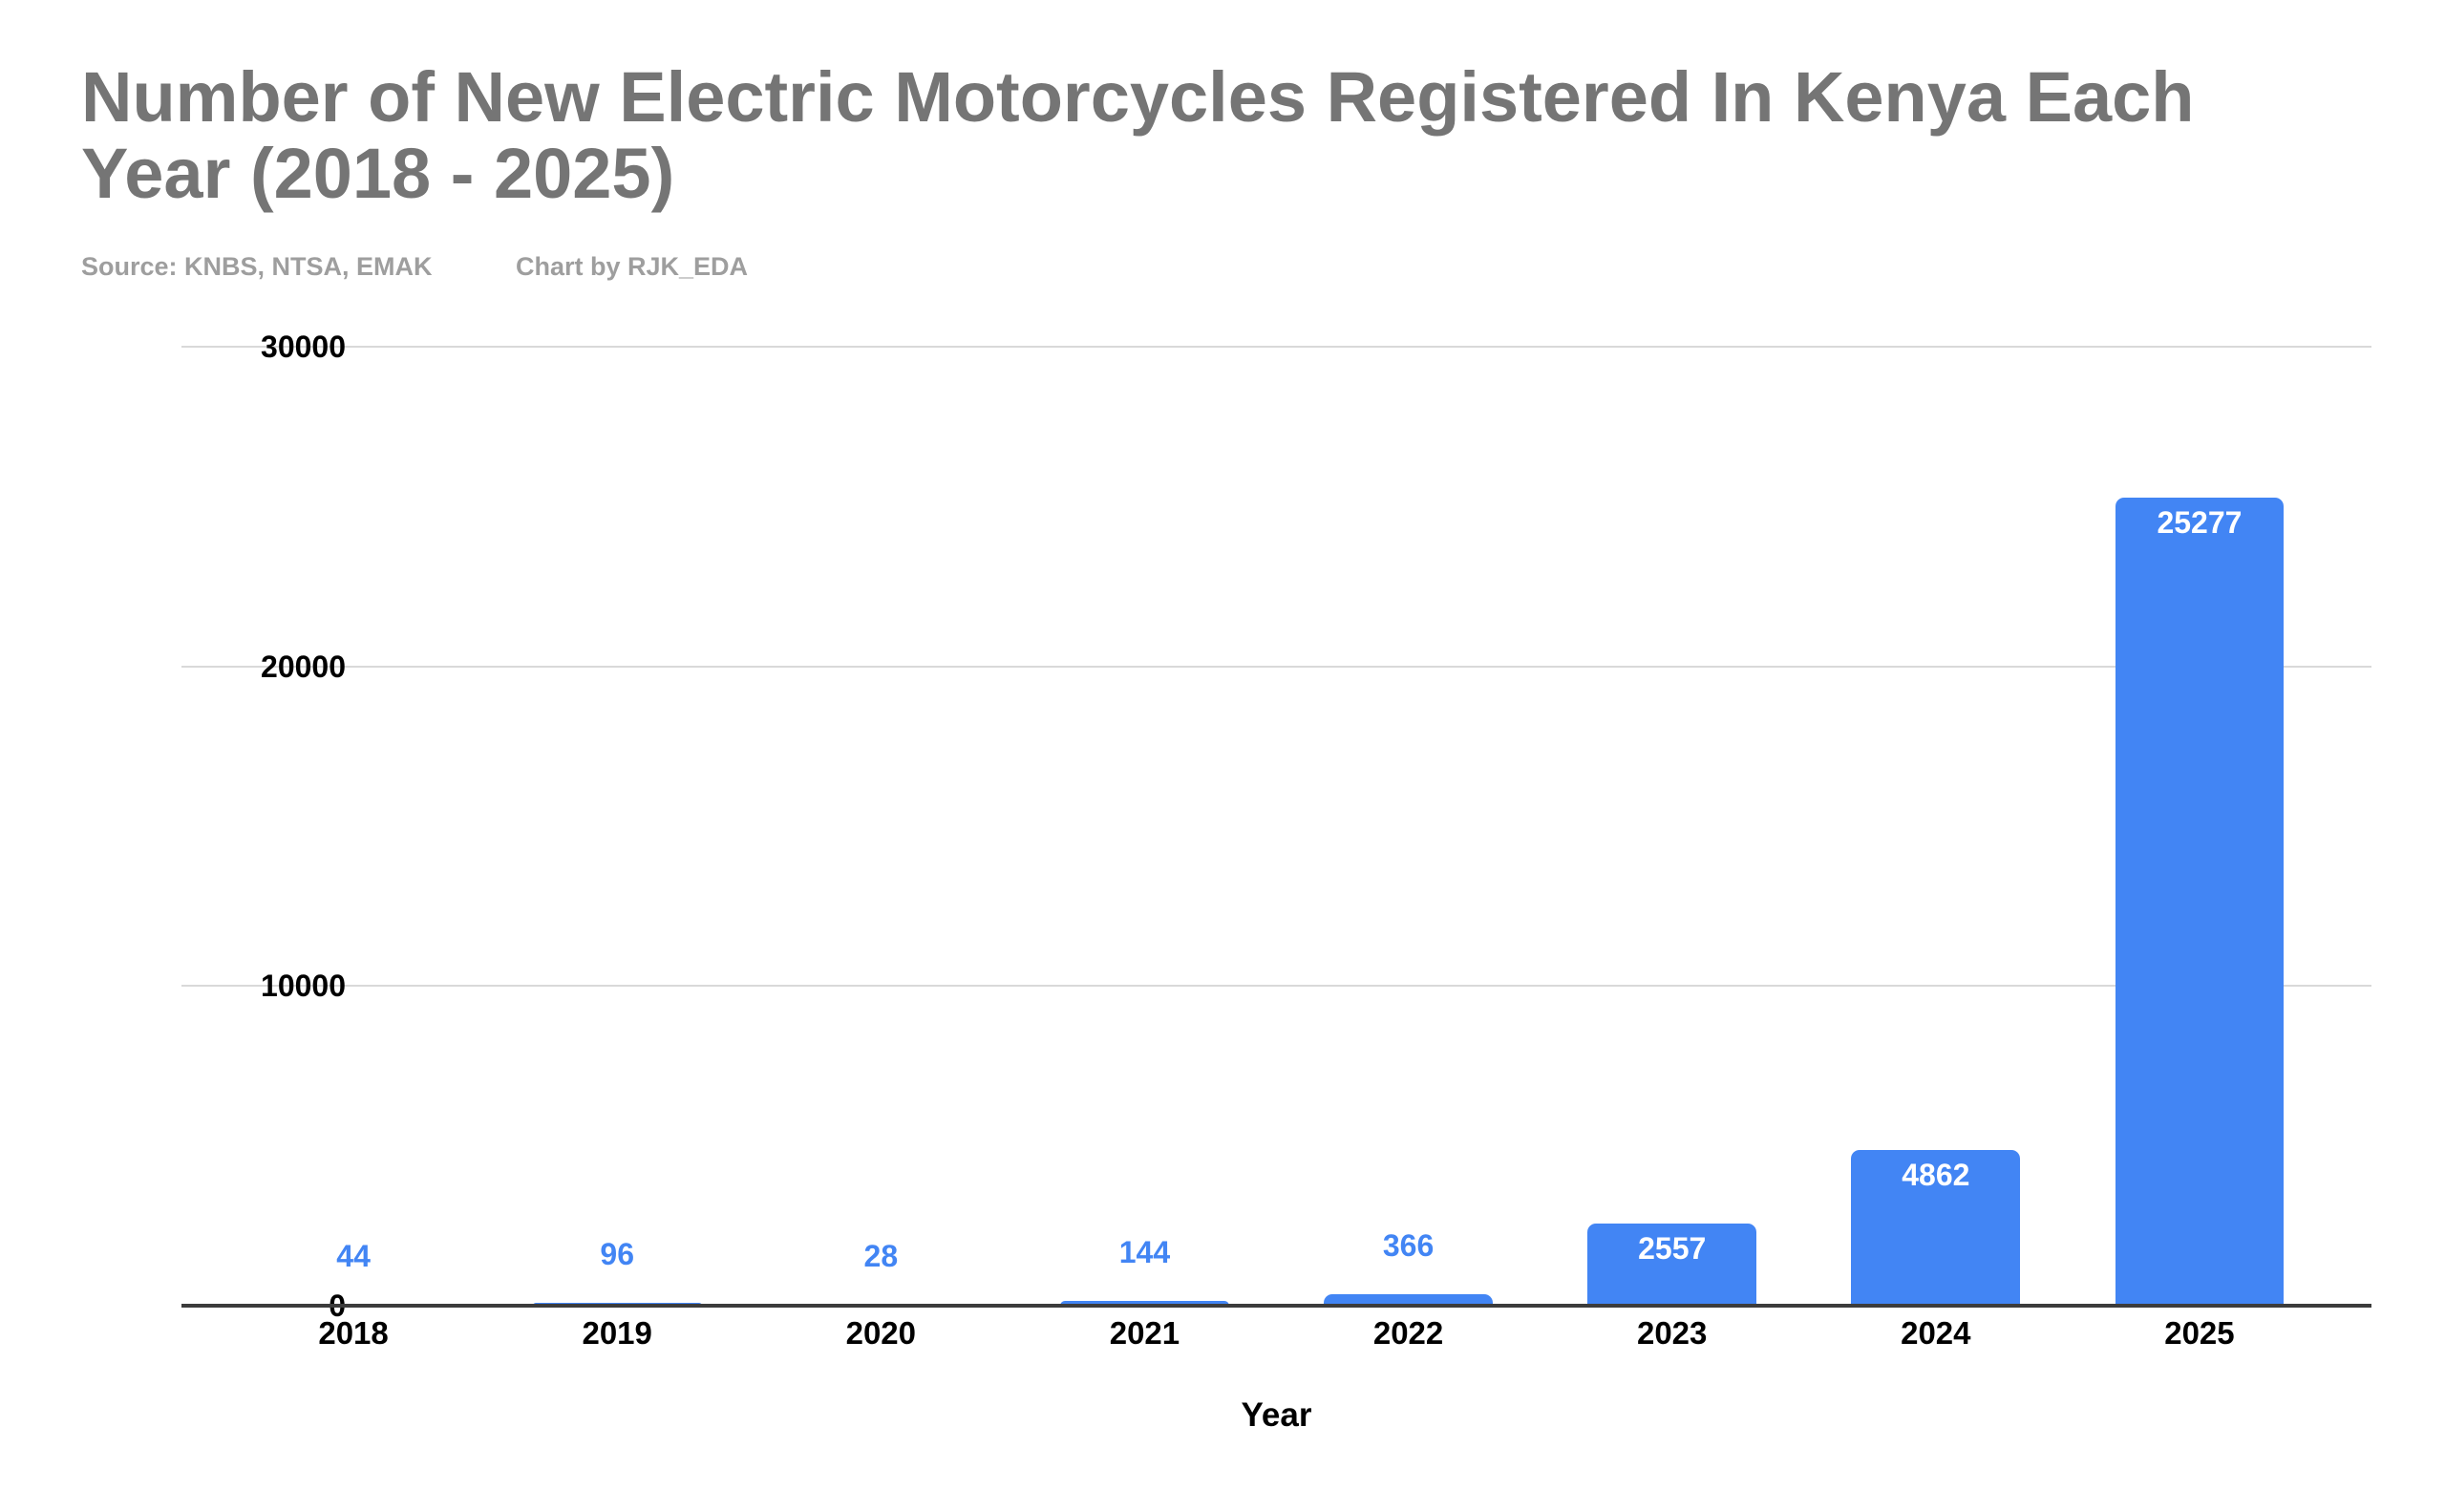 The image size is (2445, 1512). Describe the element at coordinates (2200, 523) in the screenshot. I see `bar-value-label: 25277` at that location.